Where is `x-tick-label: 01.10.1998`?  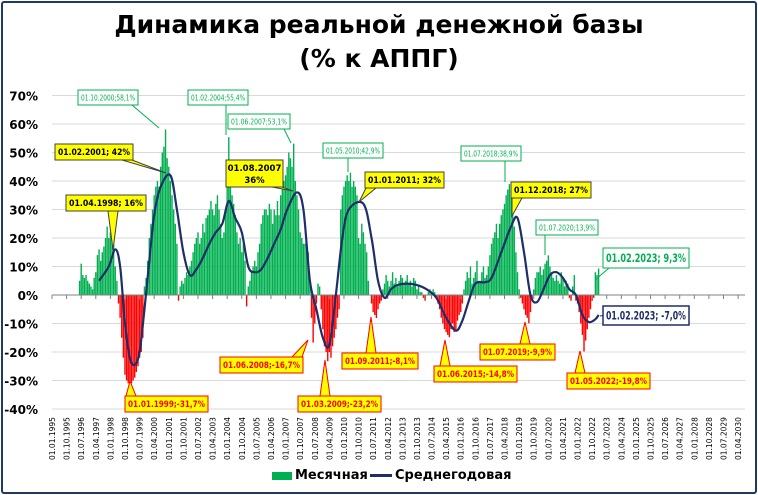 x-tick-label: 01.10.1998 is located at coordinates (125, 438).